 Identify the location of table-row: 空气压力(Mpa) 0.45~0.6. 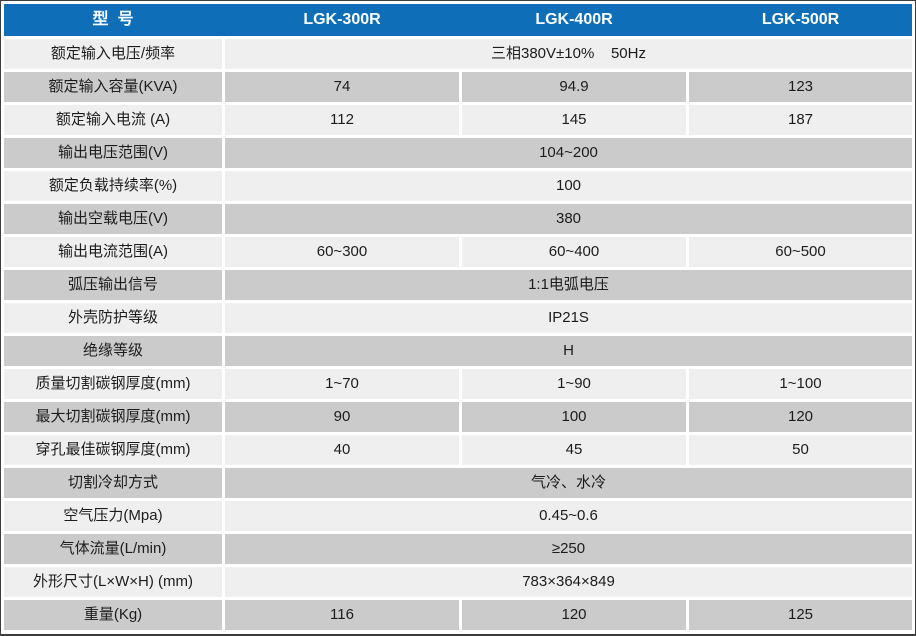
(458, 516).